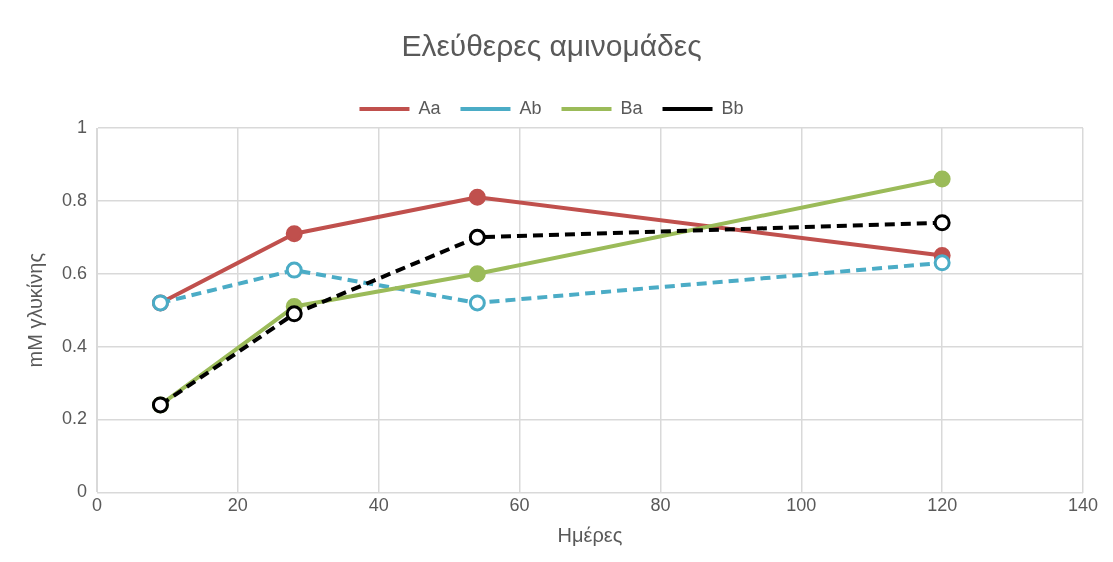 The height and width of the screenshot is (562, 1113). What do you see at coordinates (530, 107) in the screenshot?
I see `legend-label: Ab` at bounding box center [530, 107].